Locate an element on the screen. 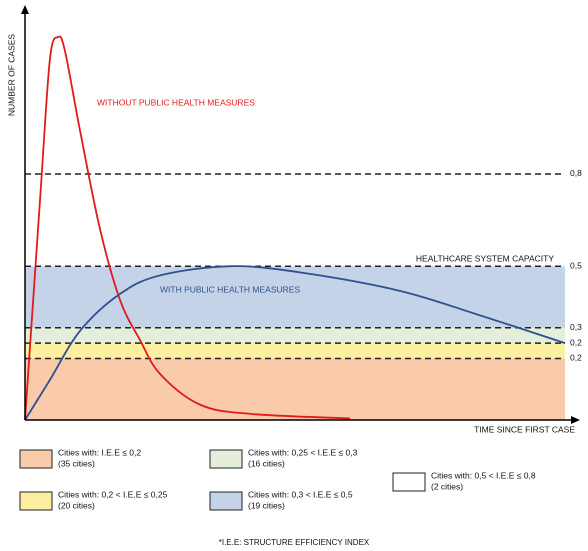  legend-label: Cities with: 0,2 < I.E.E ≤ 0,25 is located at coordinates (113, 494).